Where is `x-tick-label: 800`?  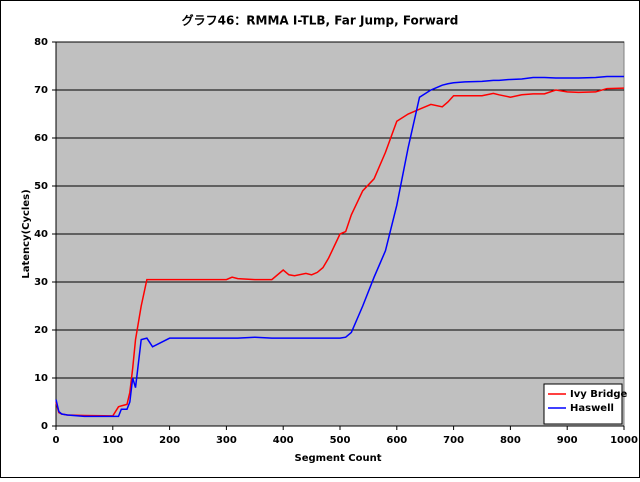 x-tick-label: 800 is located at coordinates (510, 440).